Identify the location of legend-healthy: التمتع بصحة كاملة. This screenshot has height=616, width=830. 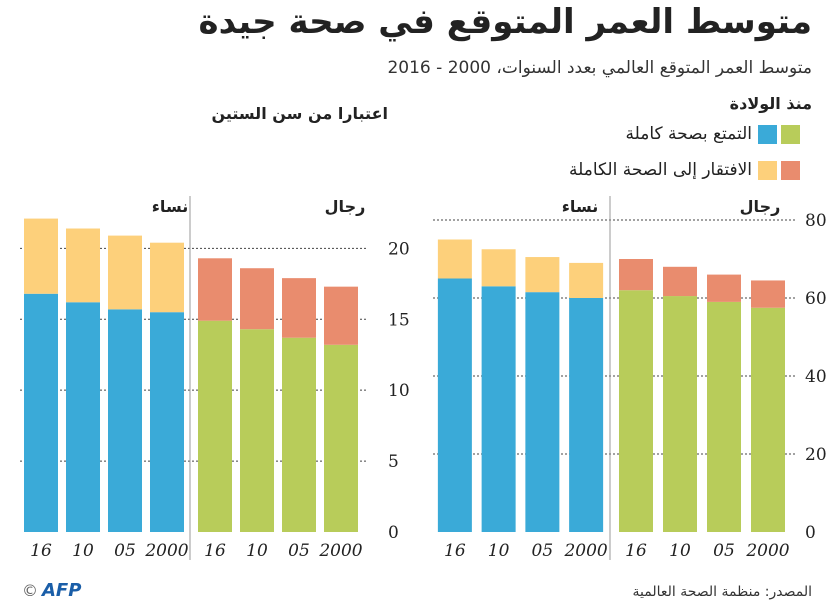
(712, 134).